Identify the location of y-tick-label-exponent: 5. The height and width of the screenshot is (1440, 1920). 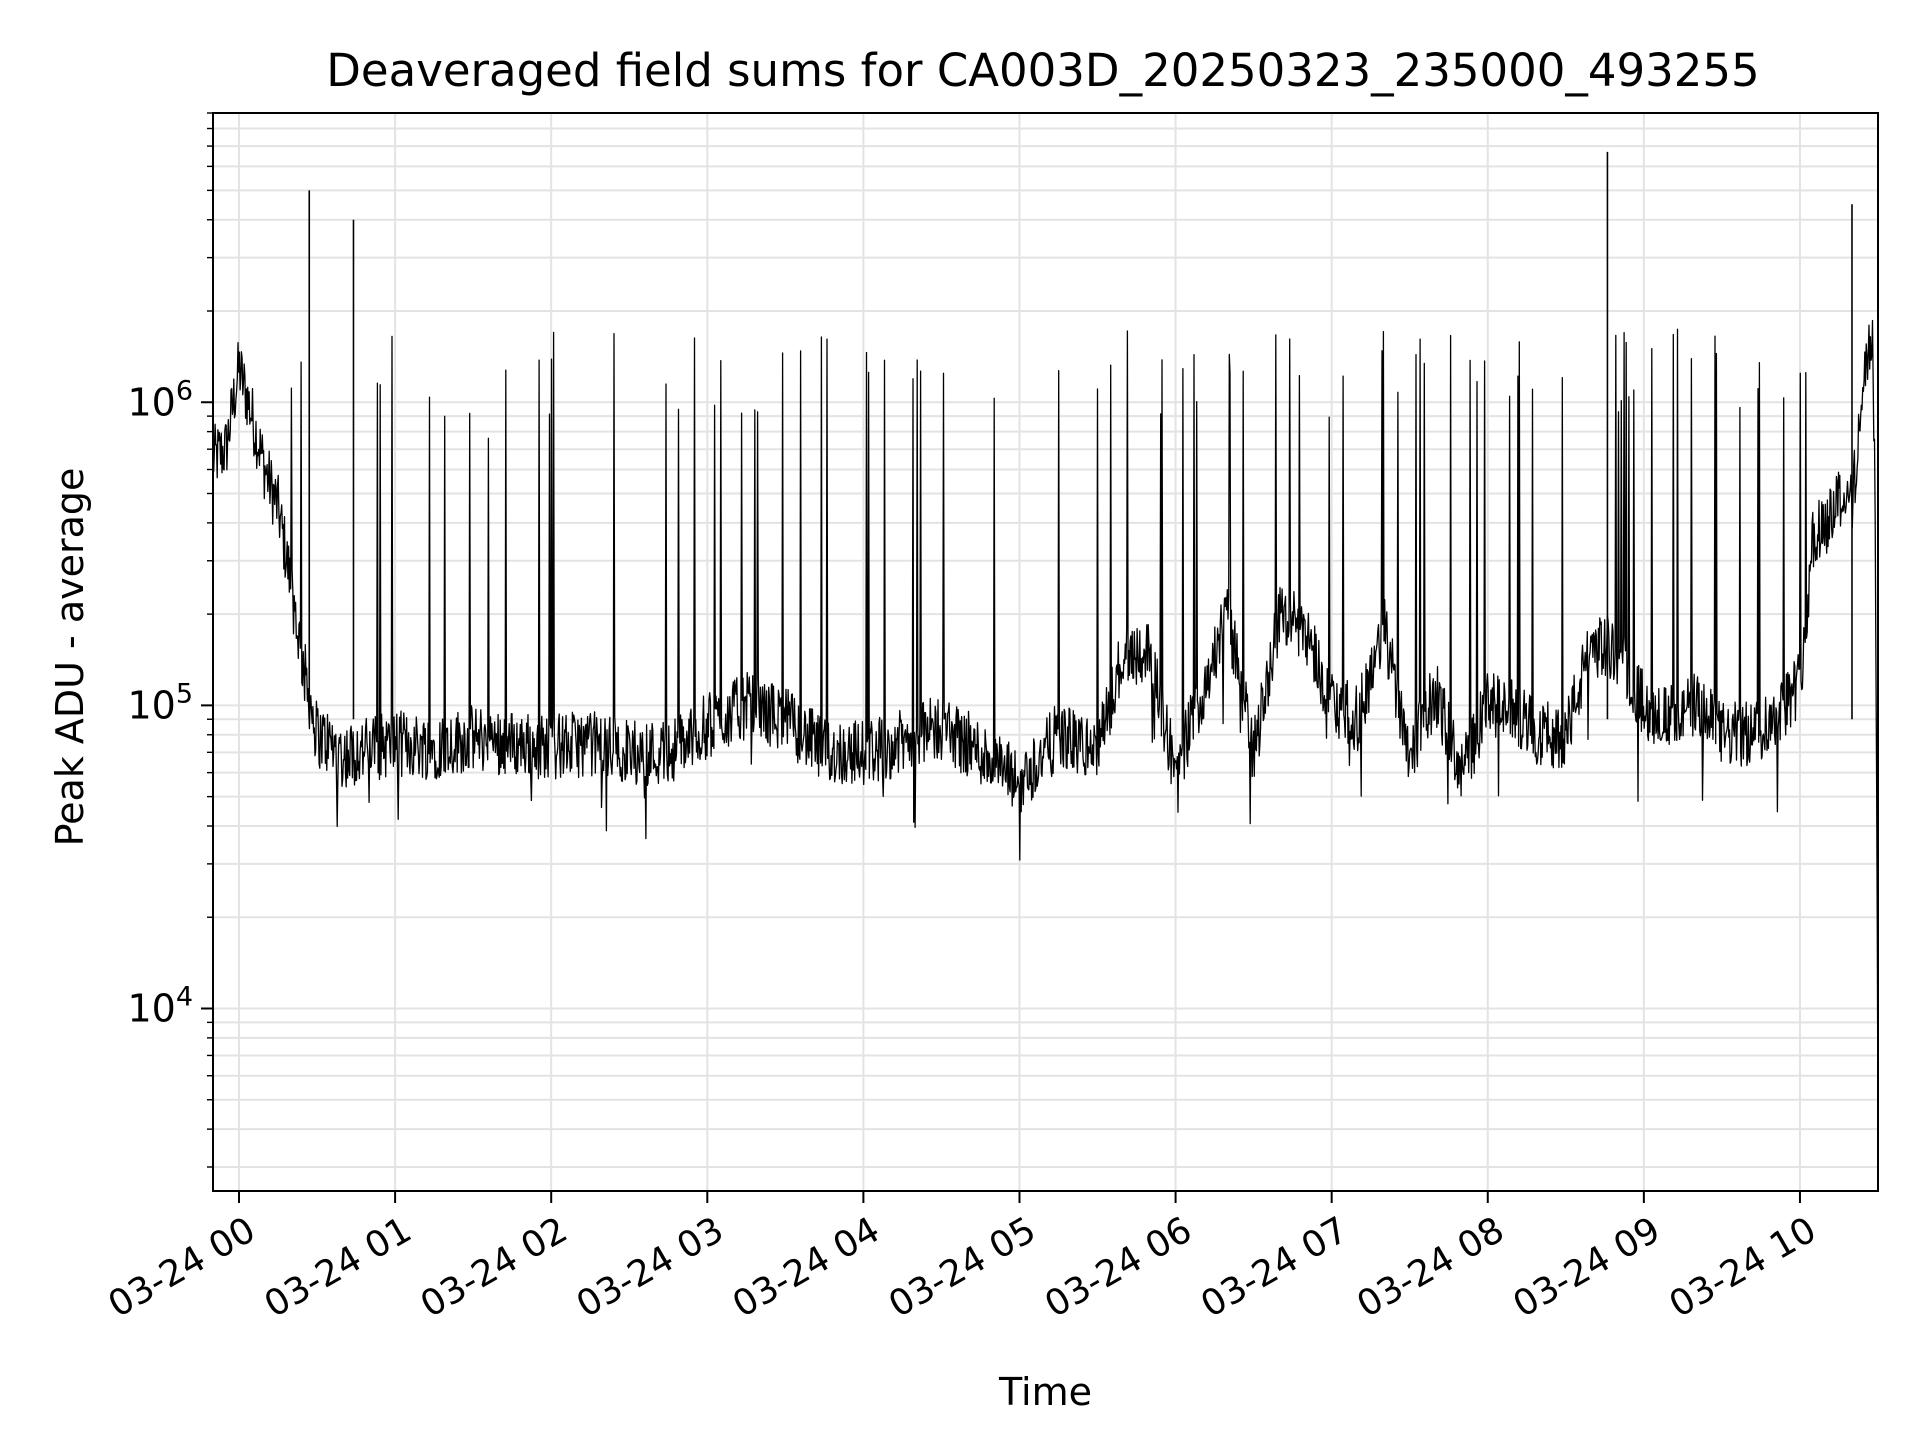
(184, 693).